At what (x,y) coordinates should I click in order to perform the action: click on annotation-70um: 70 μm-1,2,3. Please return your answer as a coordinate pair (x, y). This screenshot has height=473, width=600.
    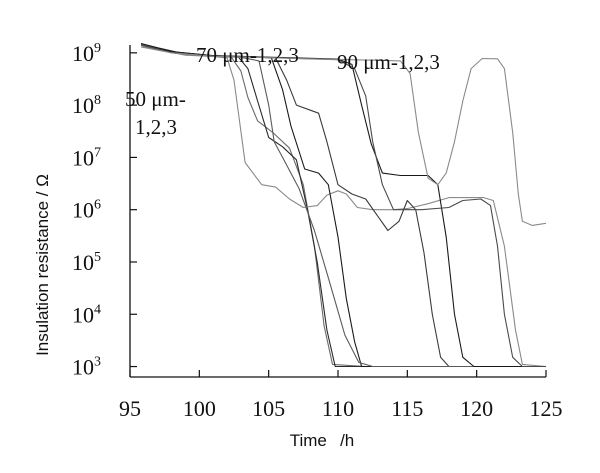
    Looking at the image, I should click on (247, 55).